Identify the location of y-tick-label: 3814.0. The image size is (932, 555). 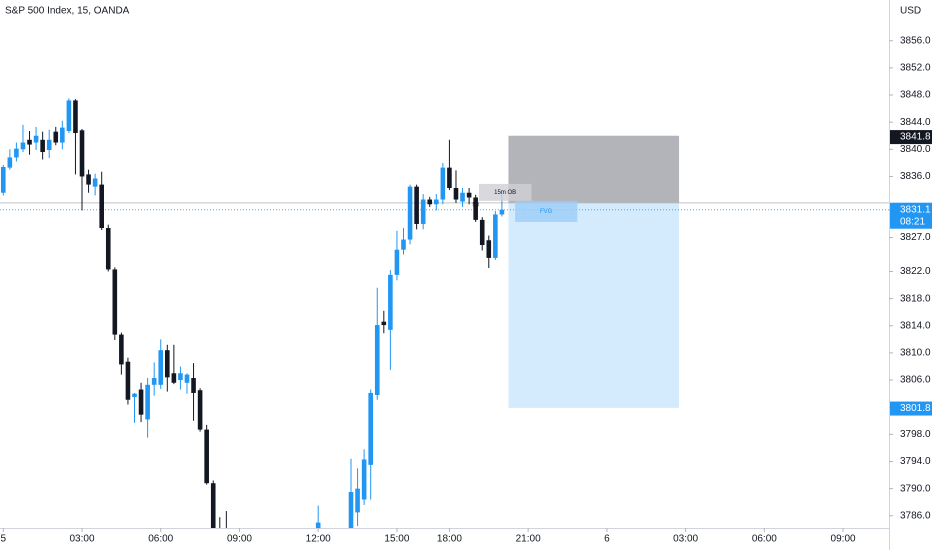
(915, 325).